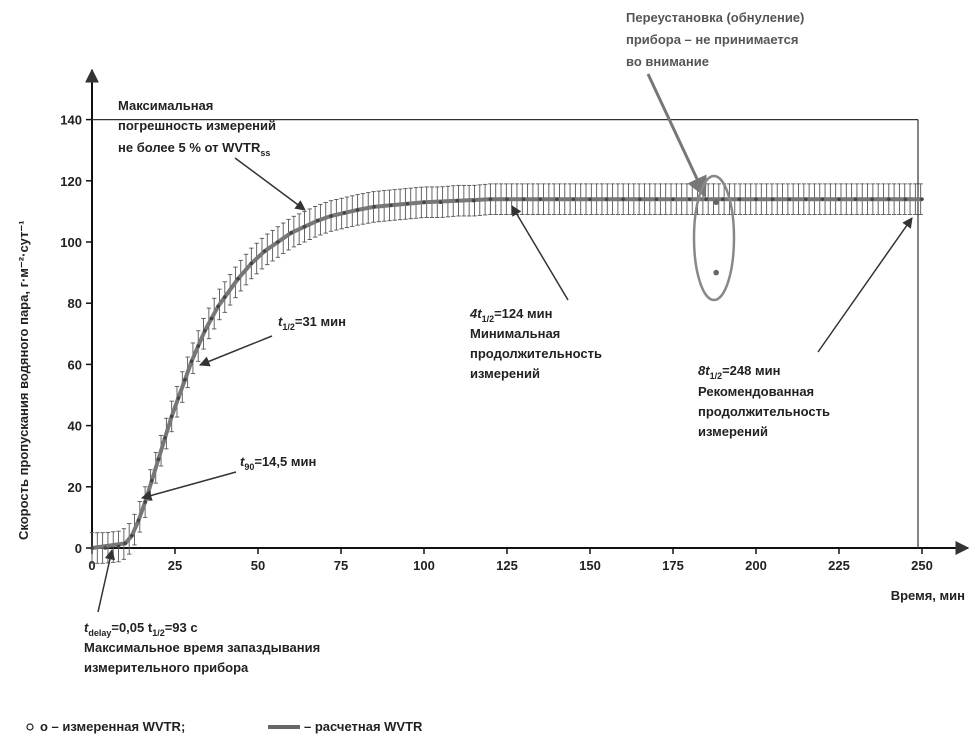 This screenshot has height=737, width=976. Describe the element at coordinates (181, 627) in the screenshot. I see `delay-rest: =93 с` at that location.